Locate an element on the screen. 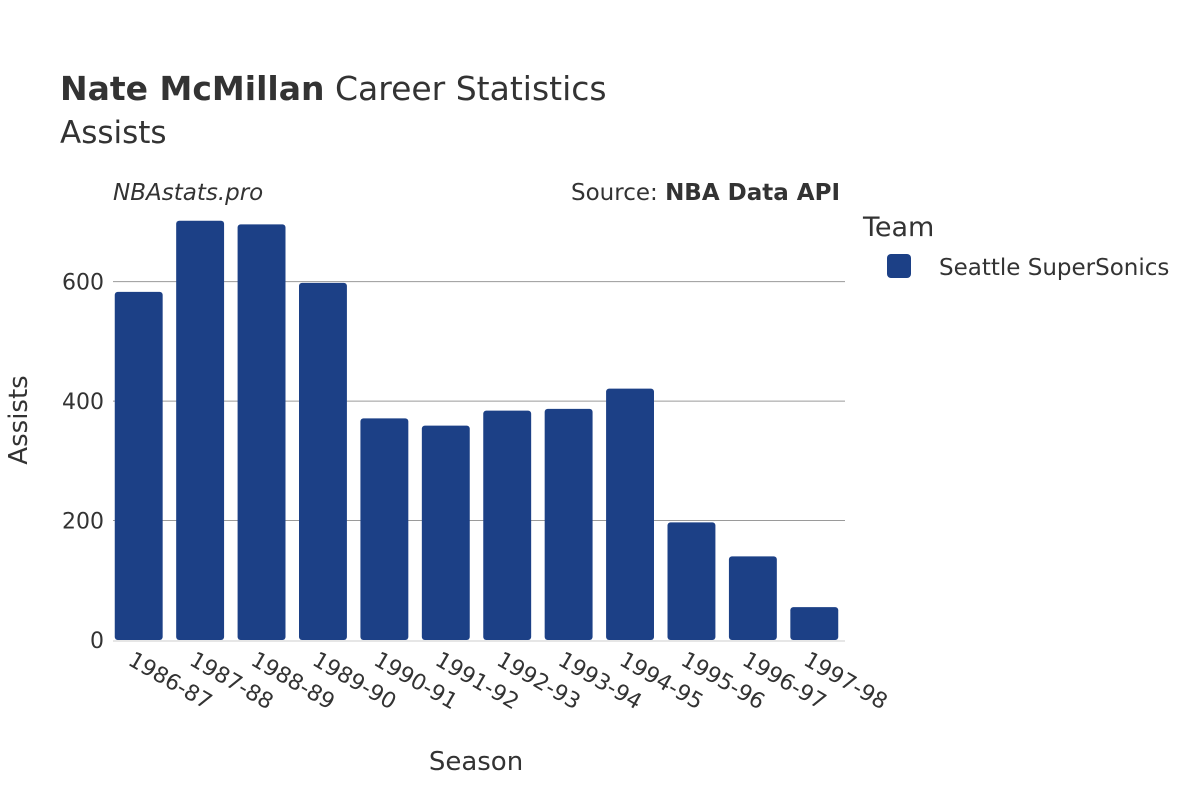 The image size is (1200, 800). chart-title-player: Nate McMillan is located at coordinates (192, 88).